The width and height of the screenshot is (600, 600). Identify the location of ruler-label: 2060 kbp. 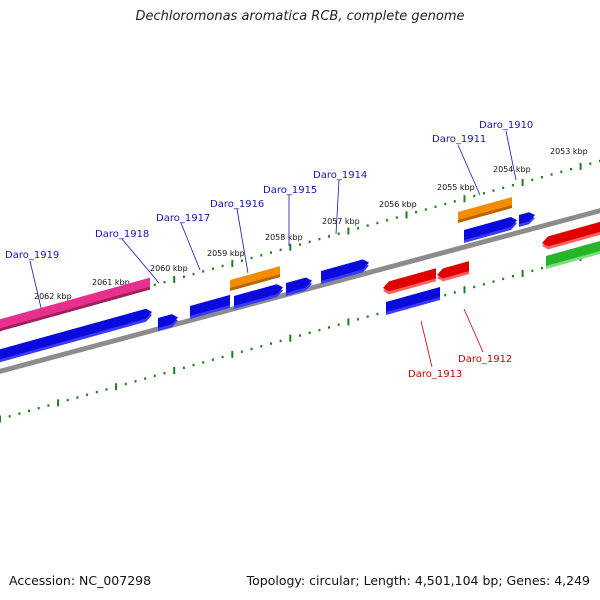
(169, 268).